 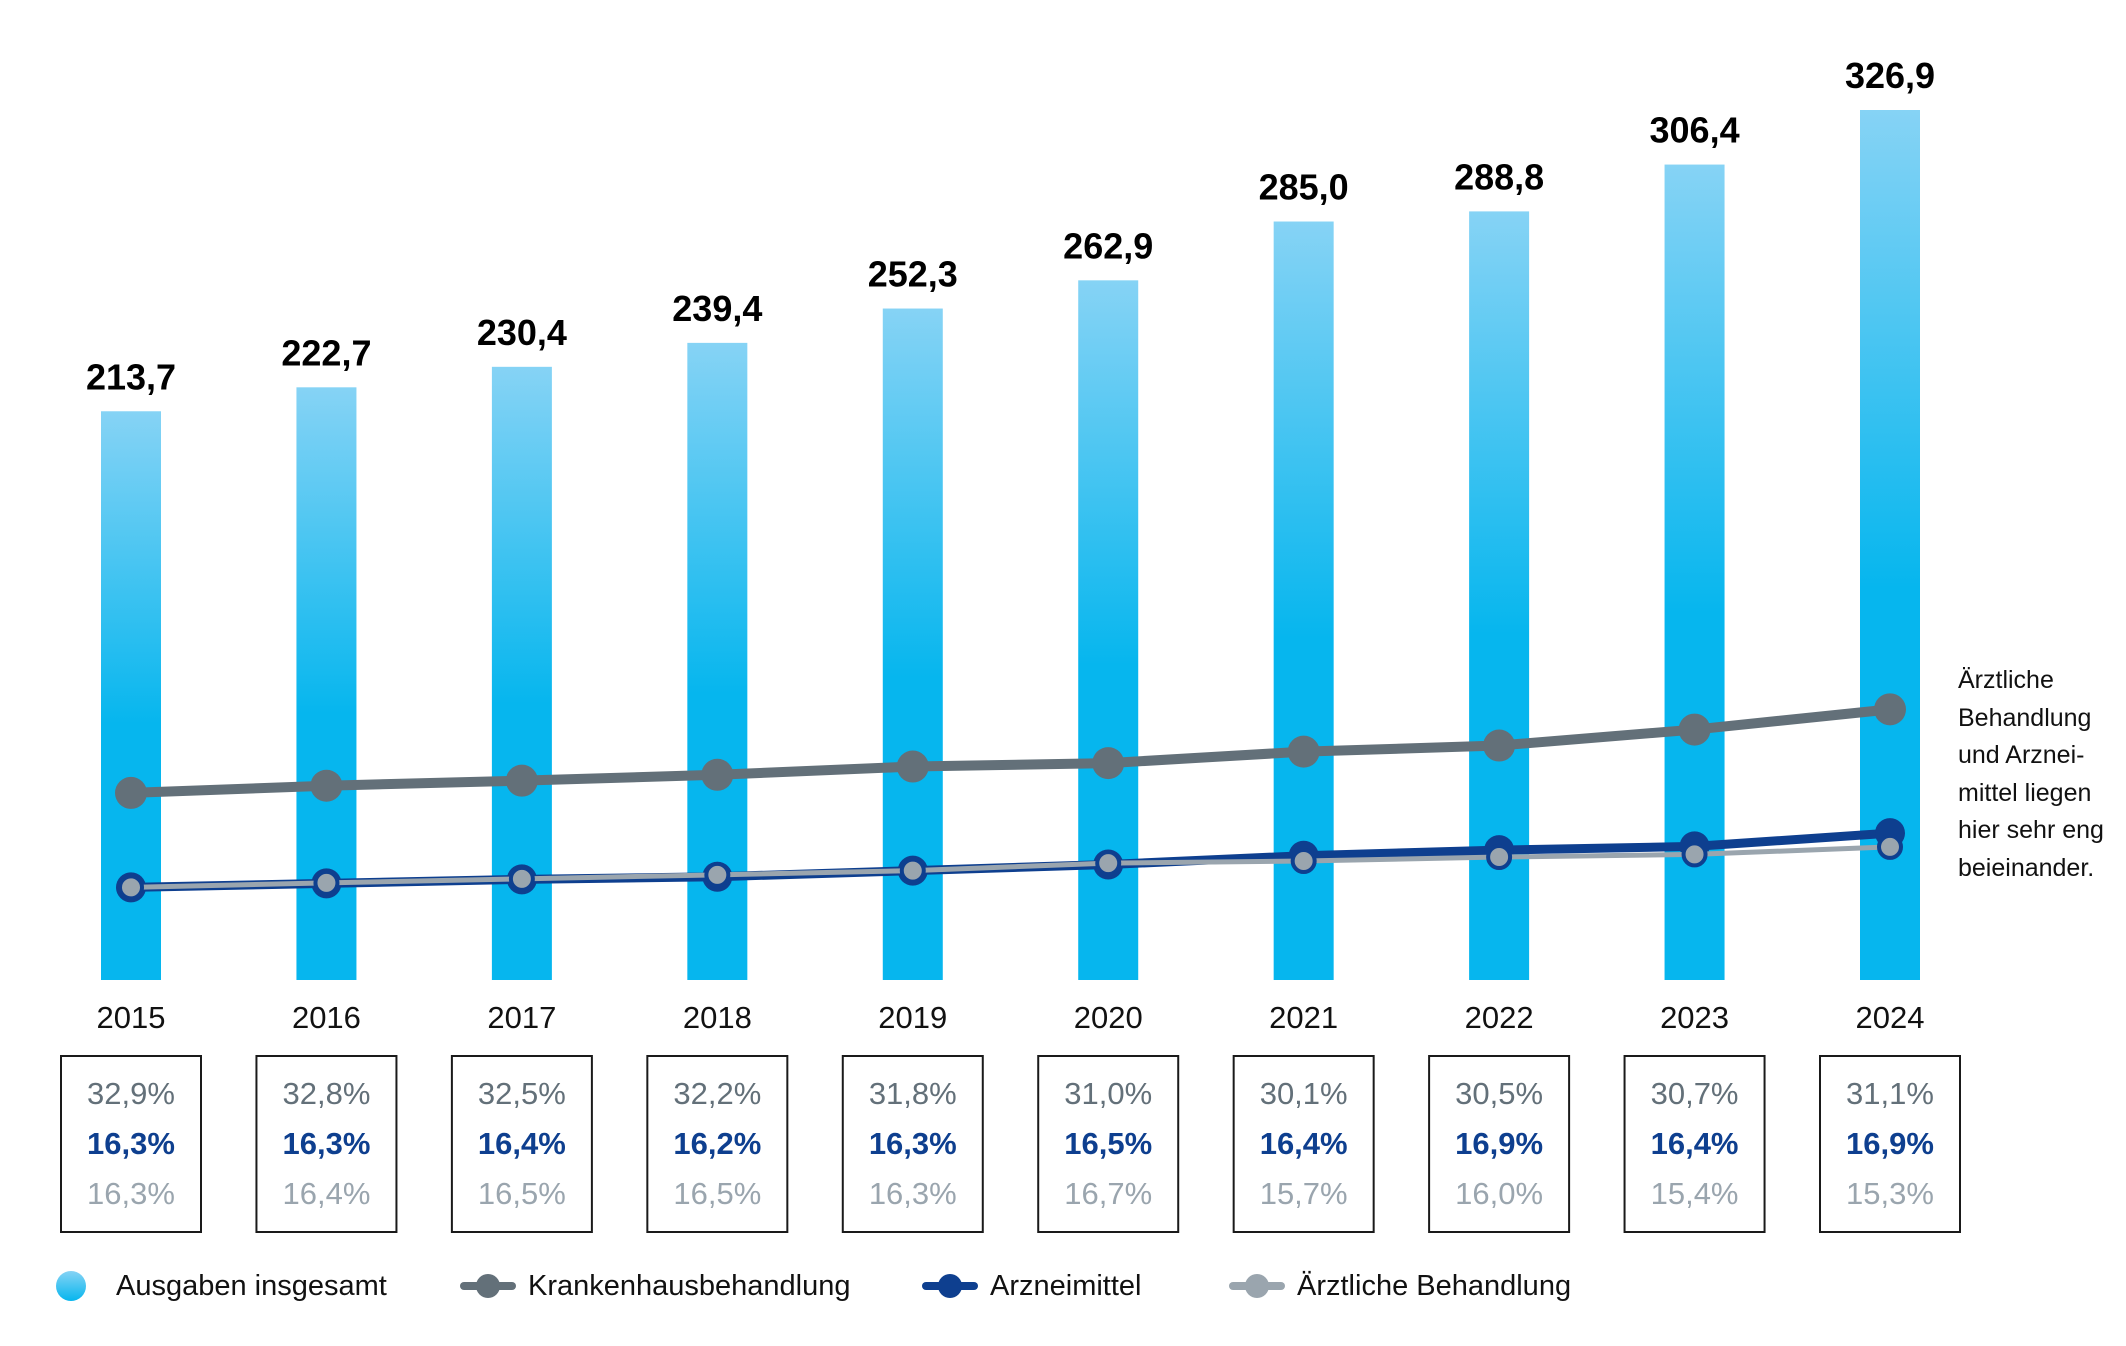 I want to click on share-arzneimittel-2023: 16,4%, so click(x=1695, y=1143).